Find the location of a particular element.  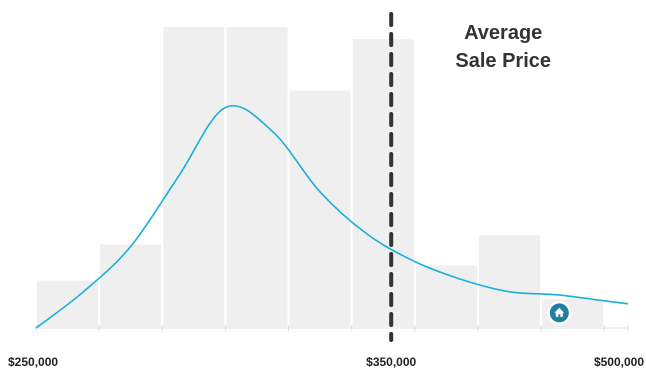

home-icon is located at coordinates (559, 312).